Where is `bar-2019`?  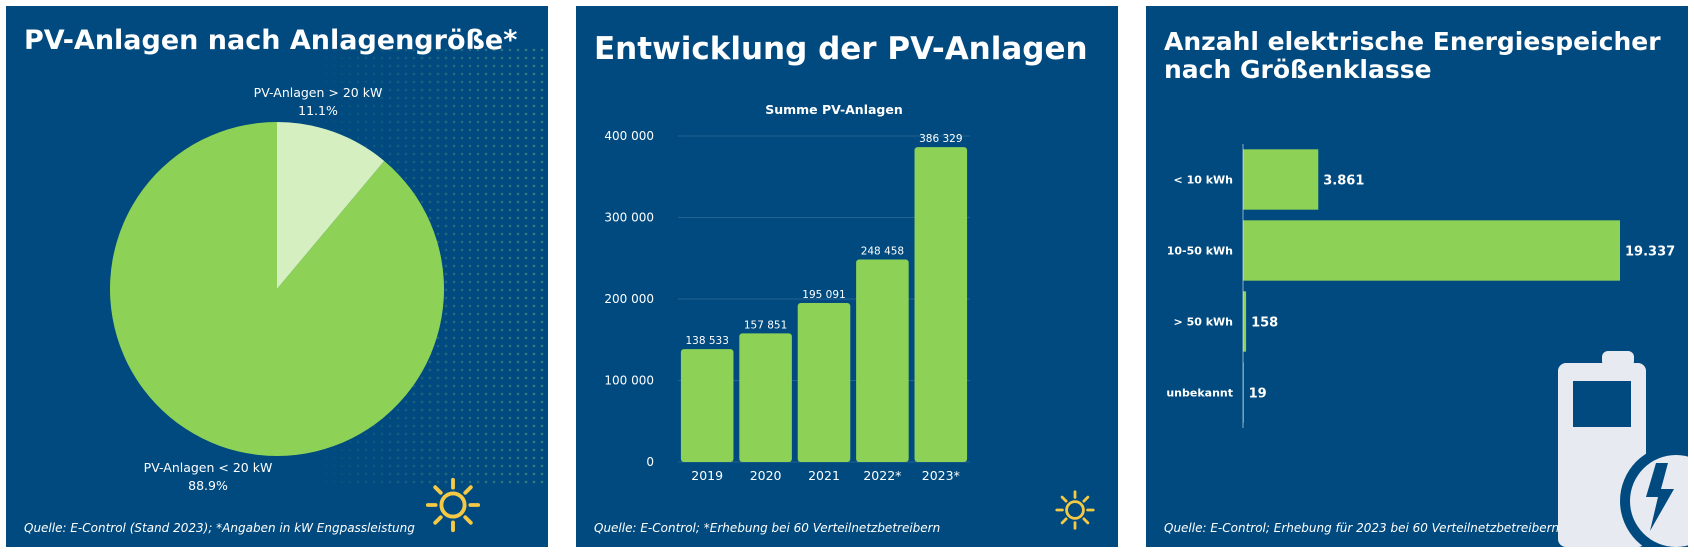
bar-2019 is located at coordinates (707, 405).